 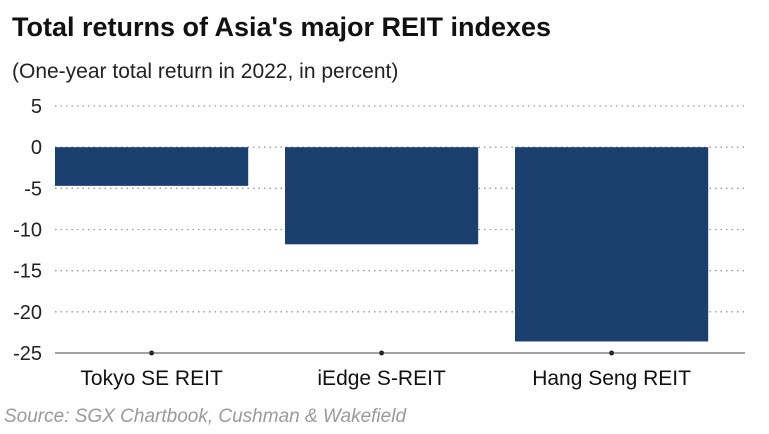 What do you see at coordinates (27, 272) in the screenshot?
I see `y-tick-label: -15` at bounding box center [27, 272].